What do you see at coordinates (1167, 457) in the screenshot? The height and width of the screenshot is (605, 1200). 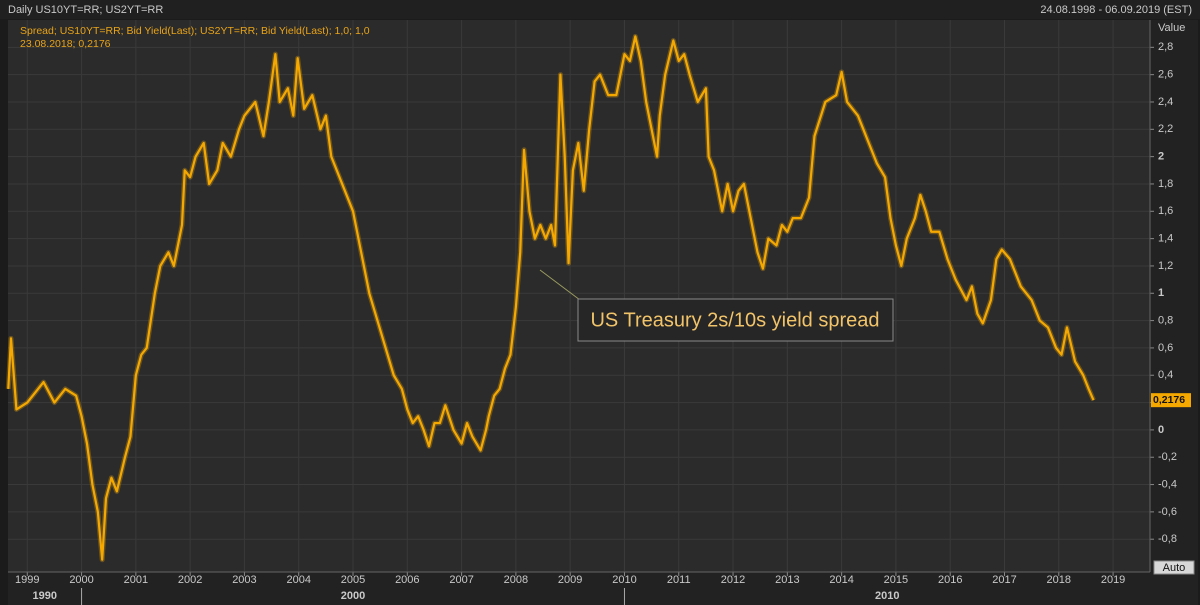 I see `y-tick-label: -0,2` at bounding box center [1167, 457].